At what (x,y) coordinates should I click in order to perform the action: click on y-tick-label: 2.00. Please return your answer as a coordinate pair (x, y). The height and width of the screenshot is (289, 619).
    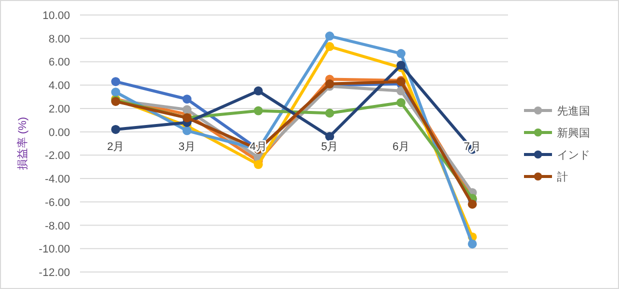
    Looking at the image, I should click on (59, 109).